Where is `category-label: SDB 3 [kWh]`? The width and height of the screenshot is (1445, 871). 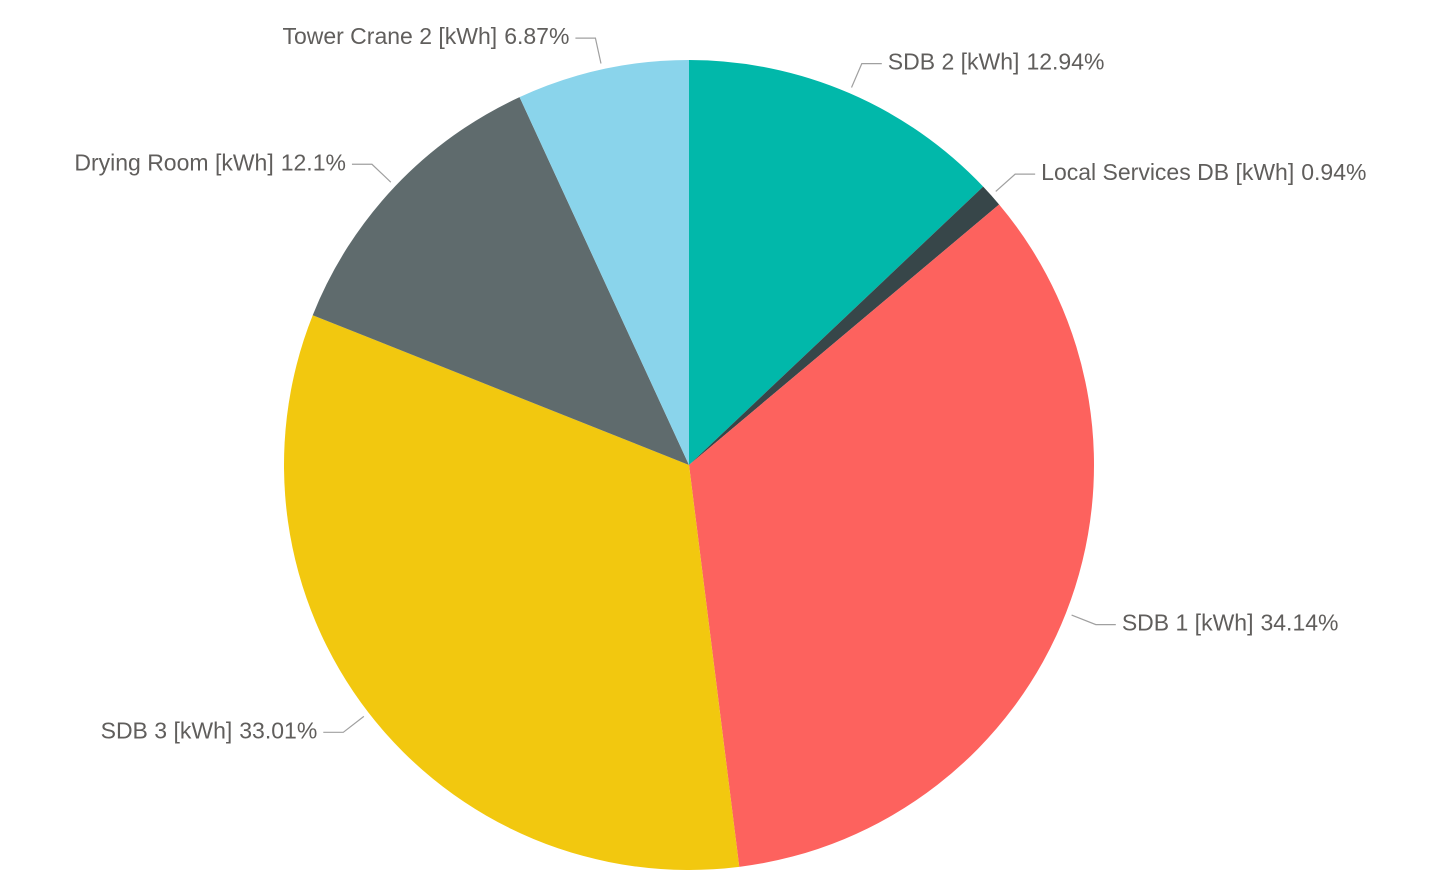
category-label: SDB 3 [kWh] is located at coordinates (167, 730).